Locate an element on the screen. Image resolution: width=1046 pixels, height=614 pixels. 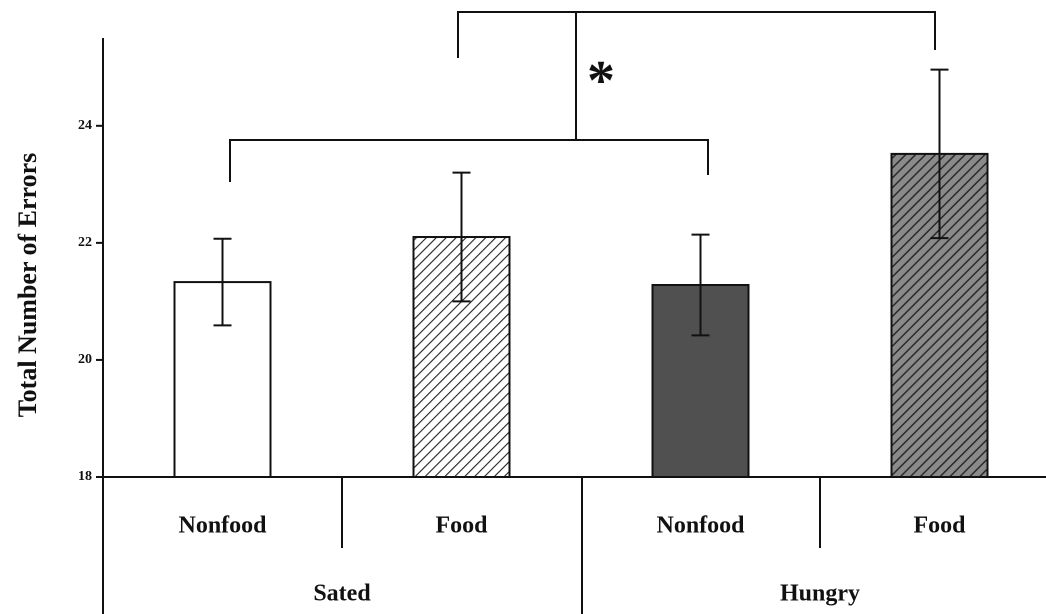
y-axis-label: Total Number of Errors is located at coordinates (27, 285).